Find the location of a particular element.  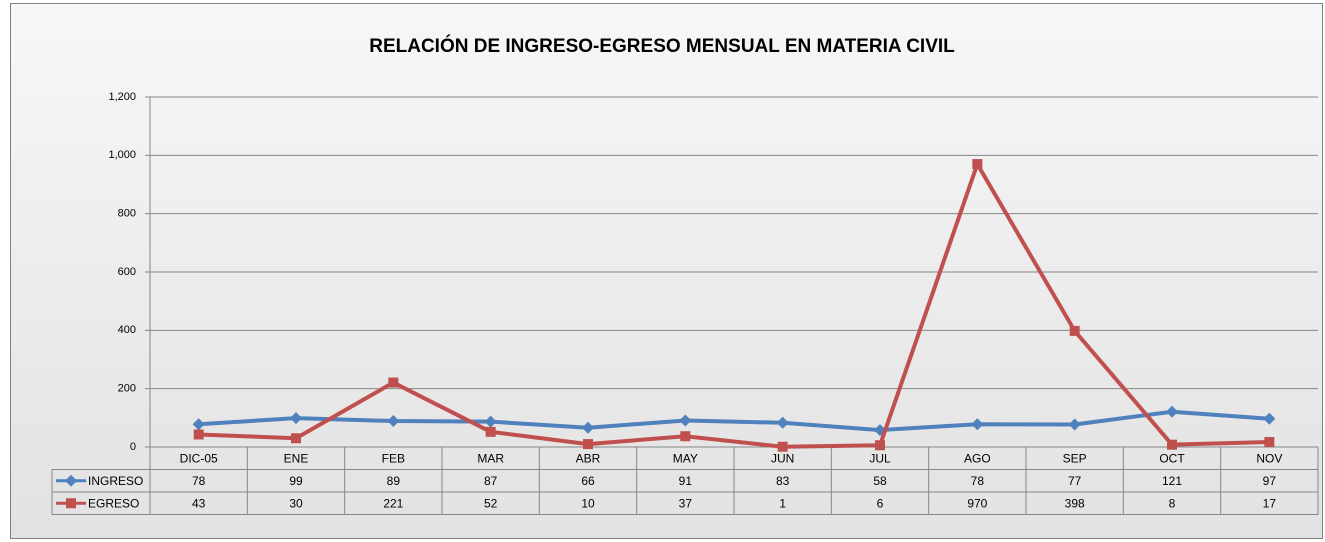

x-tick-label: OCT is located at coordinates (1172, 458).